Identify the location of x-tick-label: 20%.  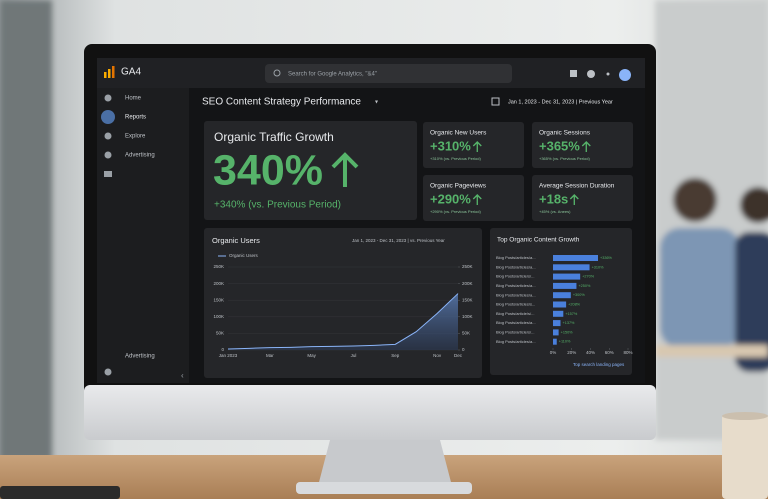
(571, 352).